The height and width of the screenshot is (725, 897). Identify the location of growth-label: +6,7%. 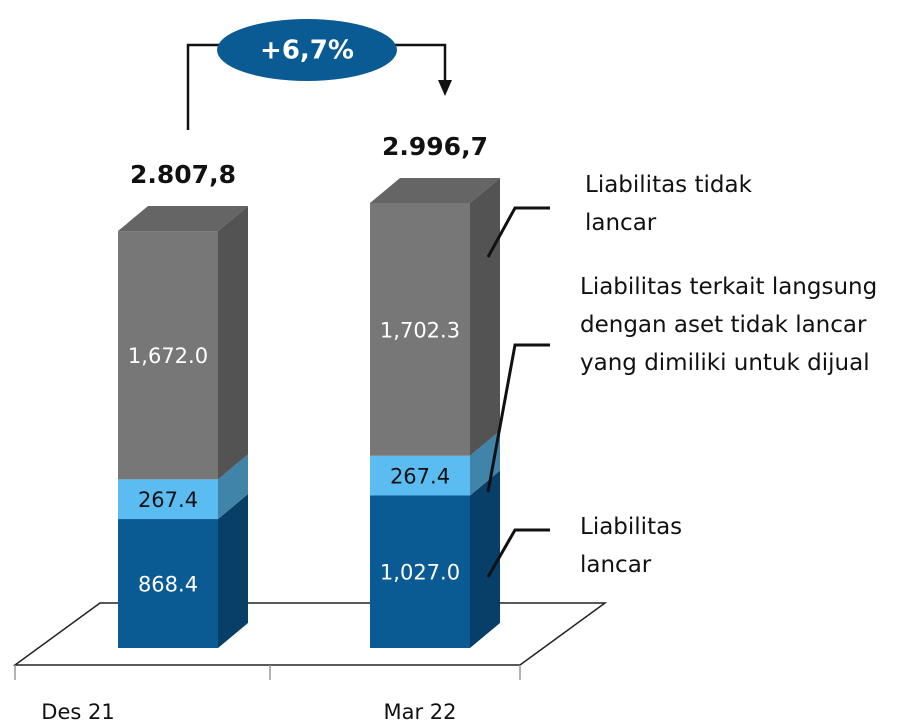
(307, 51).